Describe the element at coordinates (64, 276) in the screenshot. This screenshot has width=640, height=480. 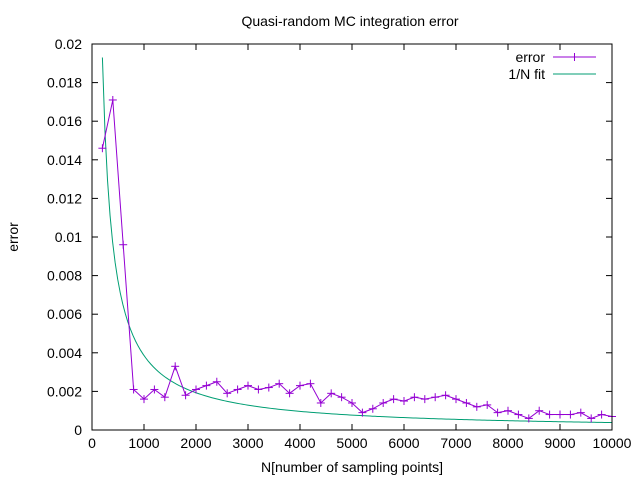
I see `y-tick-label: 0.008` at that location.